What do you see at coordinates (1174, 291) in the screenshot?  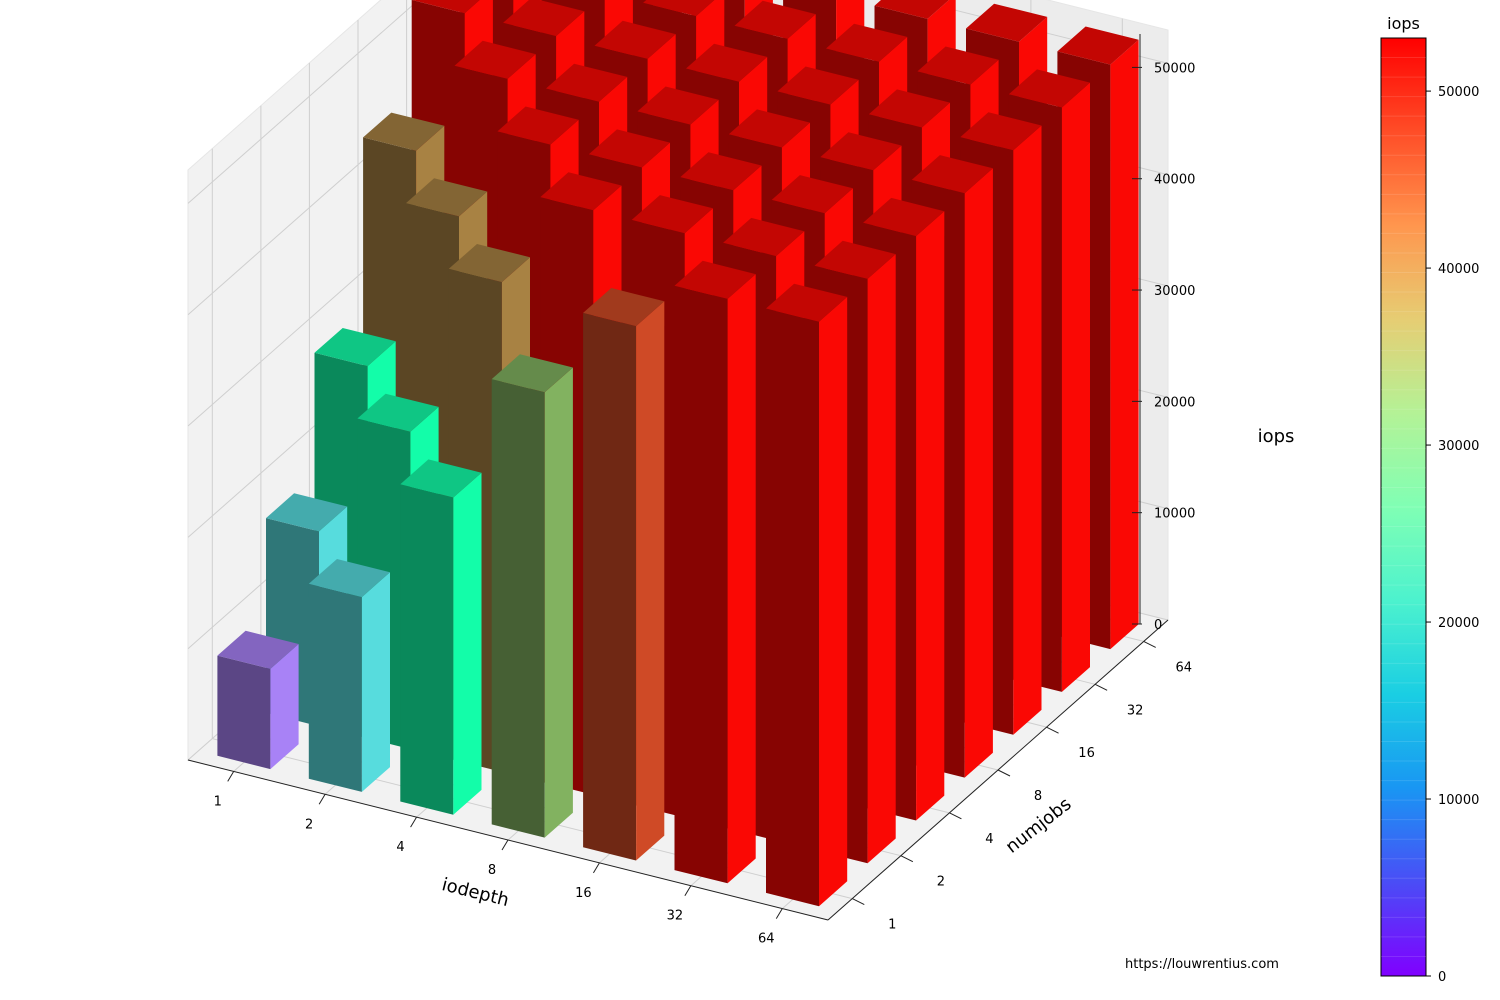 I see `iops-tick-label: 30000` at bounding box center [1174, 291].